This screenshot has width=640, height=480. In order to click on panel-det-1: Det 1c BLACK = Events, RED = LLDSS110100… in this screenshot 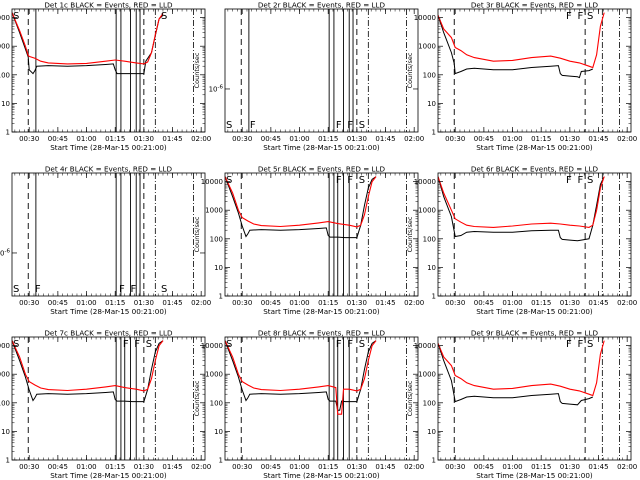, I will do `click(105, 77)`.